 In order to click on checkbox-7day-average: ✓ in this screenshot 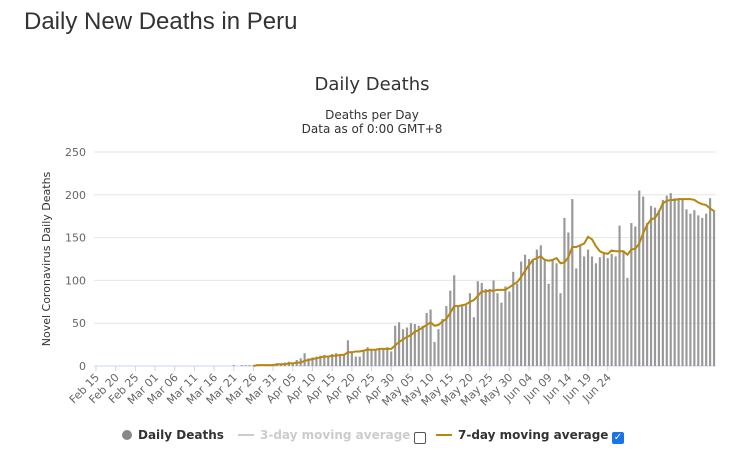, I will do `click(618, 438)`.